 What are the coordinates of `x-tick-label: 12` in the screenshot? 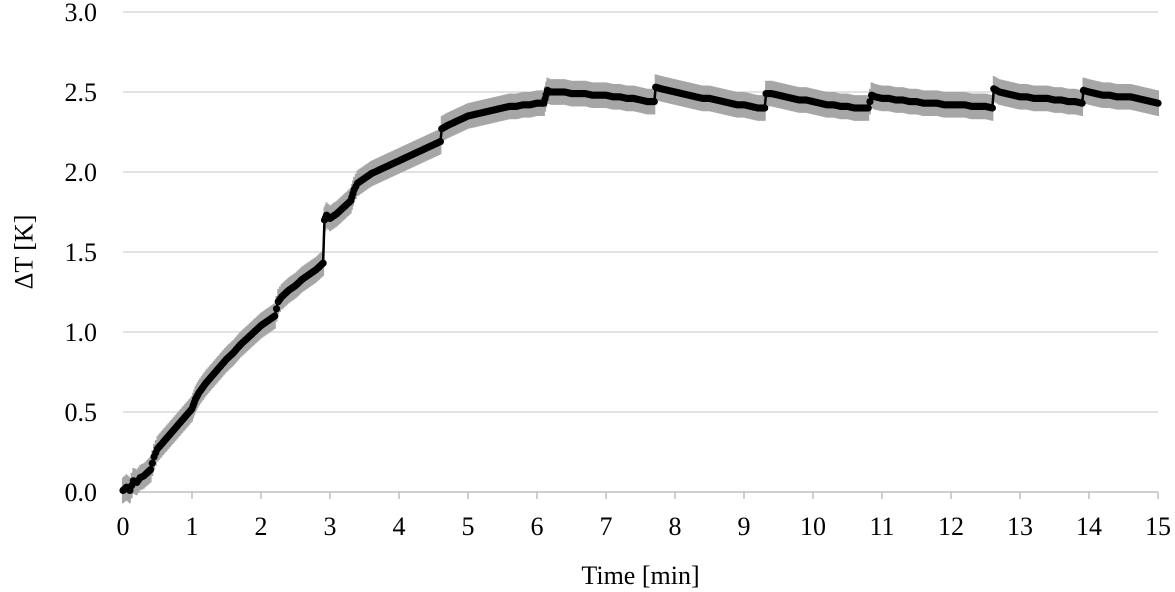 It's located at (951, 526).